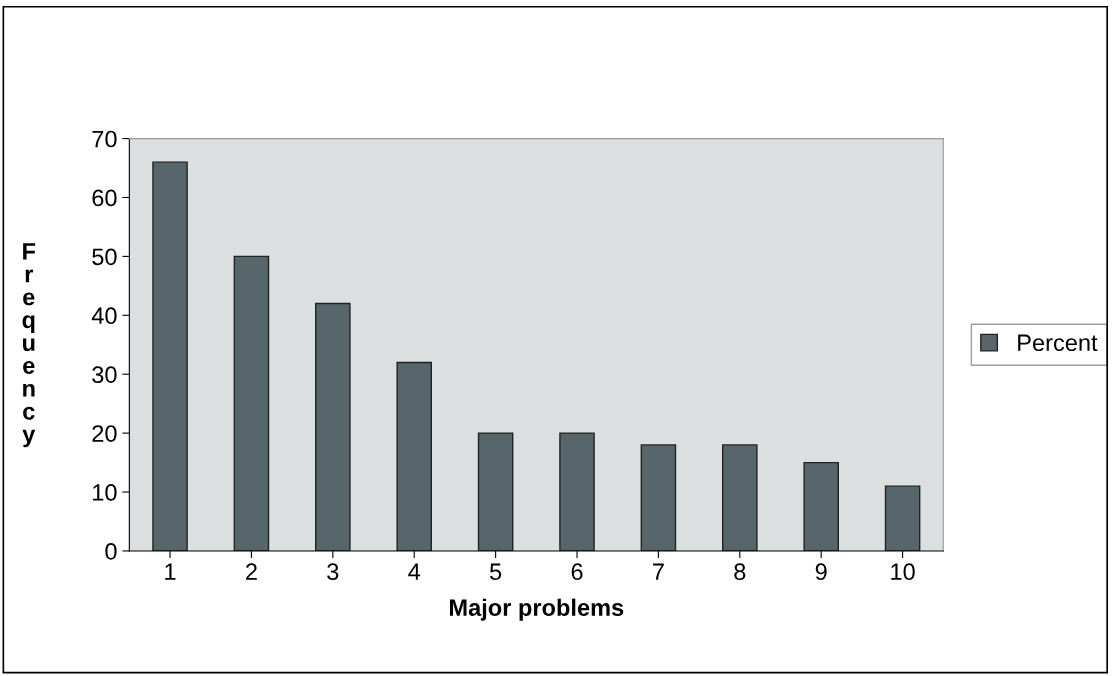 Image resolution: width=1115 pixels, height=676 pixels. What do you see at coordinates (104, 316) in the screenshot?
I see `y-tick-label: 40` at bounding box center [104, 316].